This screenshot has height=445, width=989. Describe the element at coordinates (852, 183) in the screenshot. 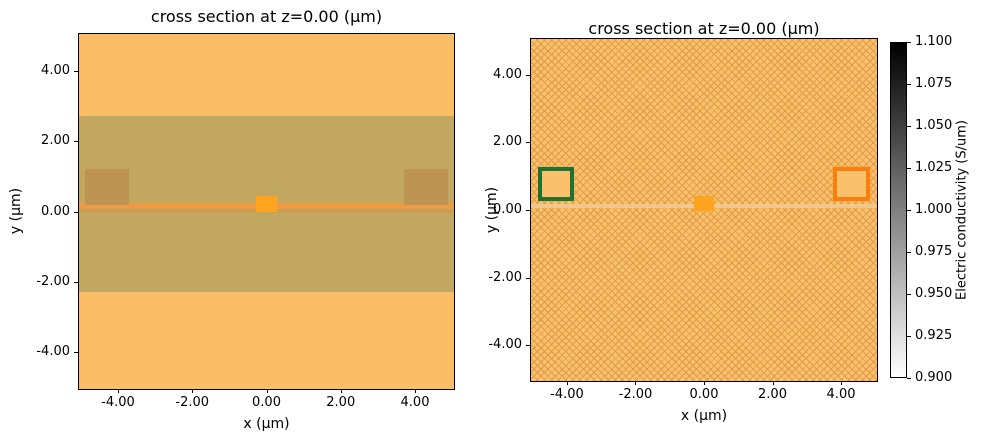

I see `boundary-electrode-right` at that location.